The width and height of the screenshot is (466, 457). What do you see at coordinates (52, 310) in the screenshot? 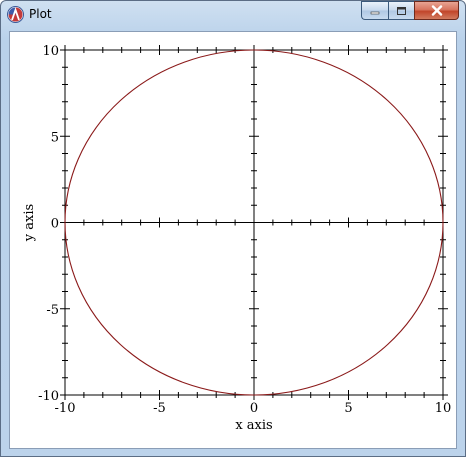
I see `y-tick-label: -5` at bounding box center [52, 310].